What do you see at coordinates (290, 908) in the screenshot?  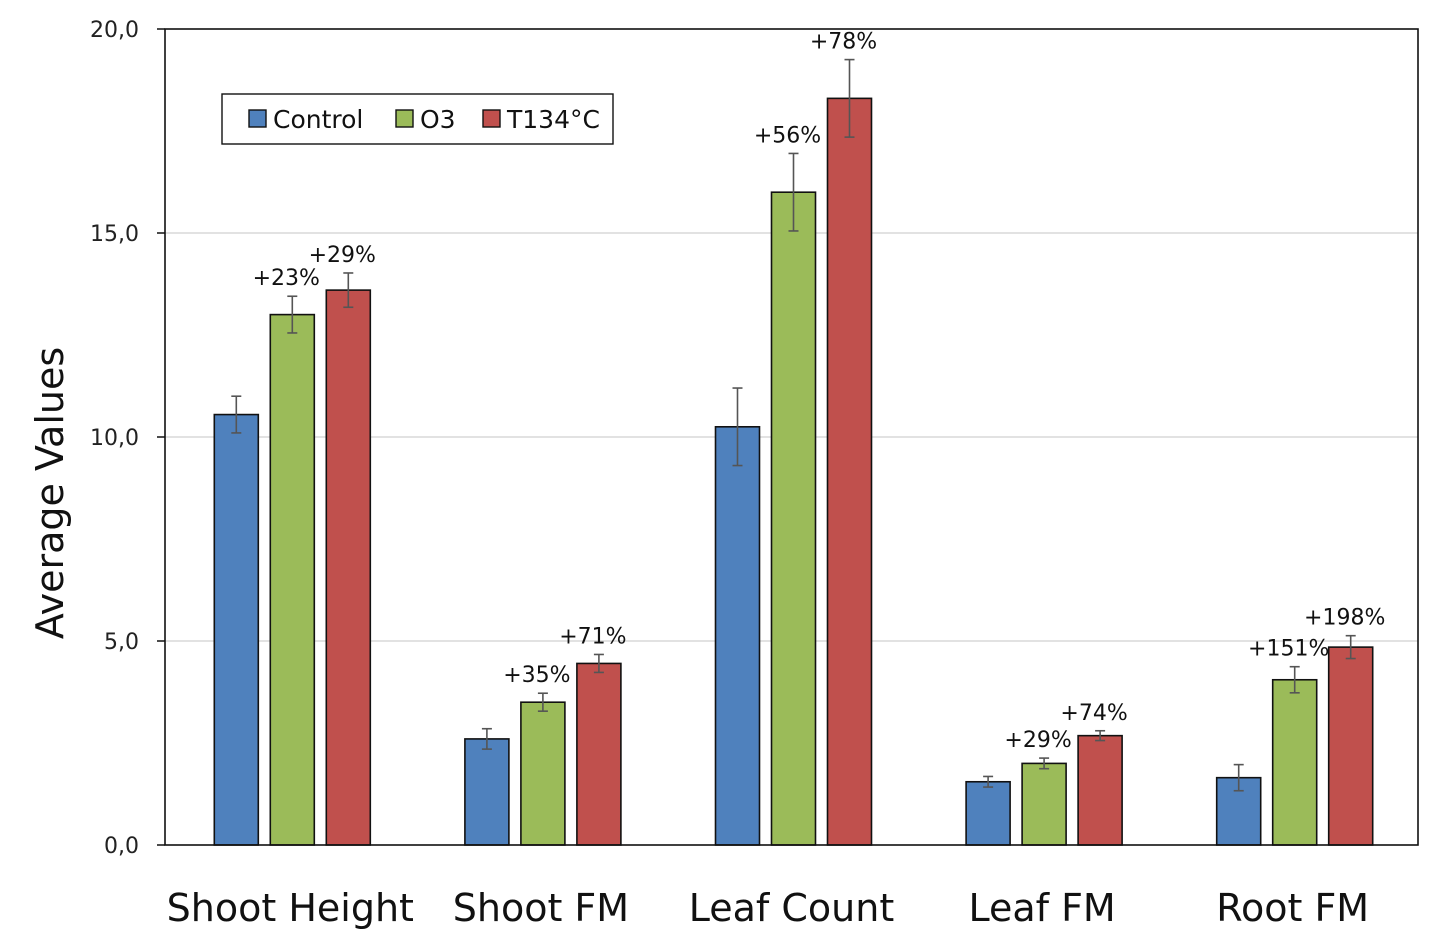 I see `x-category-label: Shoot Height` at bounding box center [290, 908].